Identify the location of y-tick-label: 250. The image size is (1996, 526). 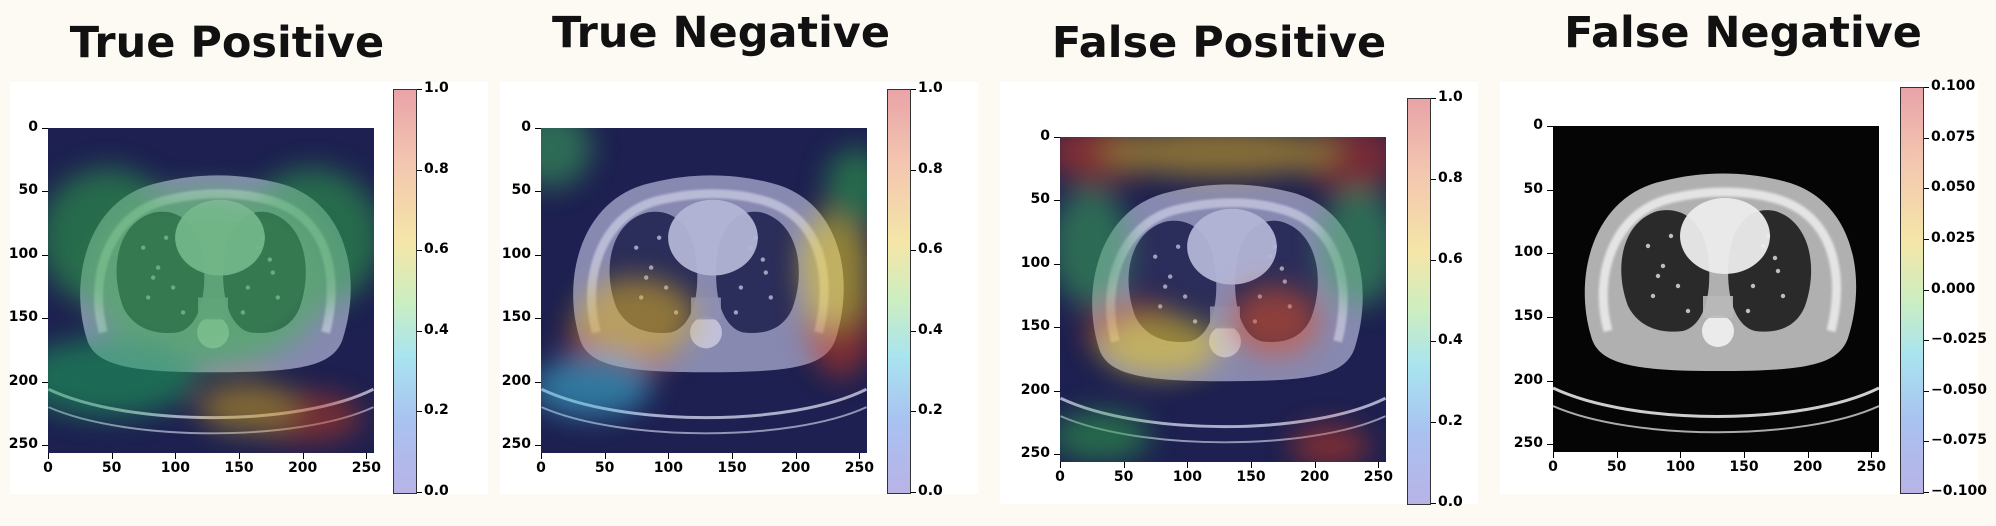
(1035, 453).